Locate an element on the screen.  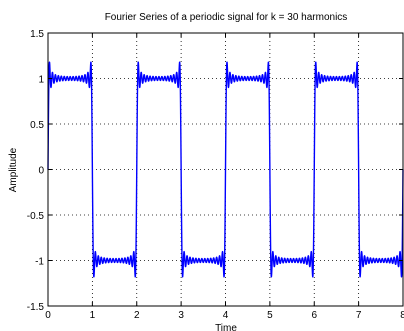
x-tick-label: 1 is located at coordinates (93, 315).